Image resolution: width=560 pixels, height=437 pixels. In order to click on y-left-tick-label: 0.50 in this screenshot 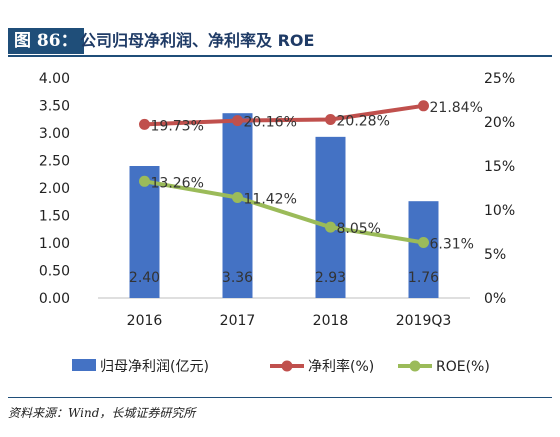, I will do `click(54, 272)`.